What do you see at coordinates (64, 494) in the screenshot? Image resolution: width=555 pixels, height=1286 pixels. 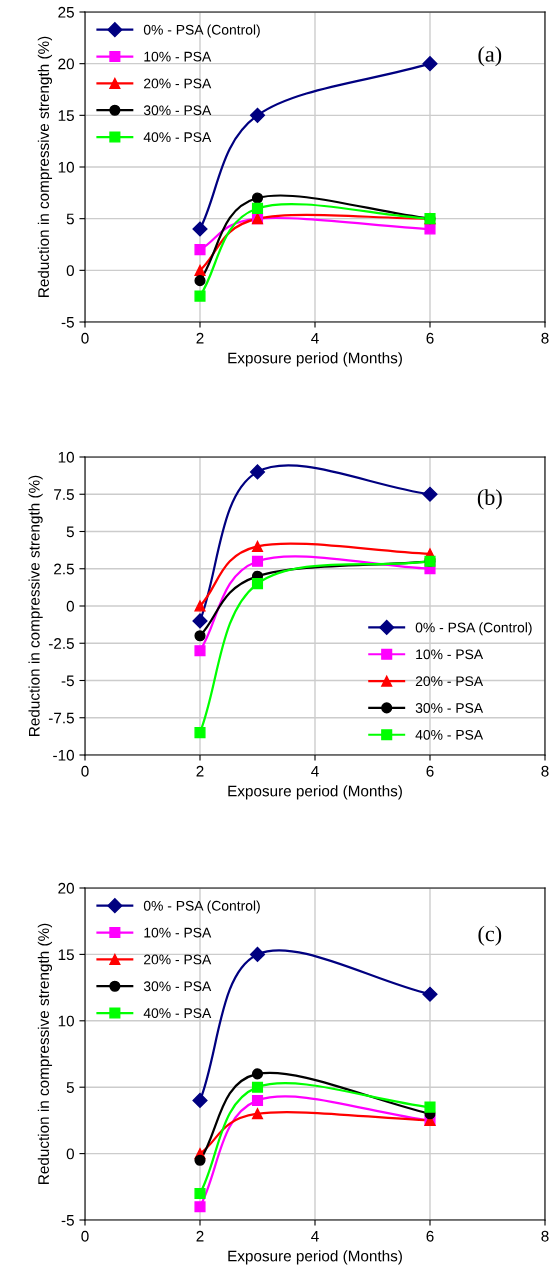 I see `y-tick-label: 7.5` at bounding box center [64, 494].